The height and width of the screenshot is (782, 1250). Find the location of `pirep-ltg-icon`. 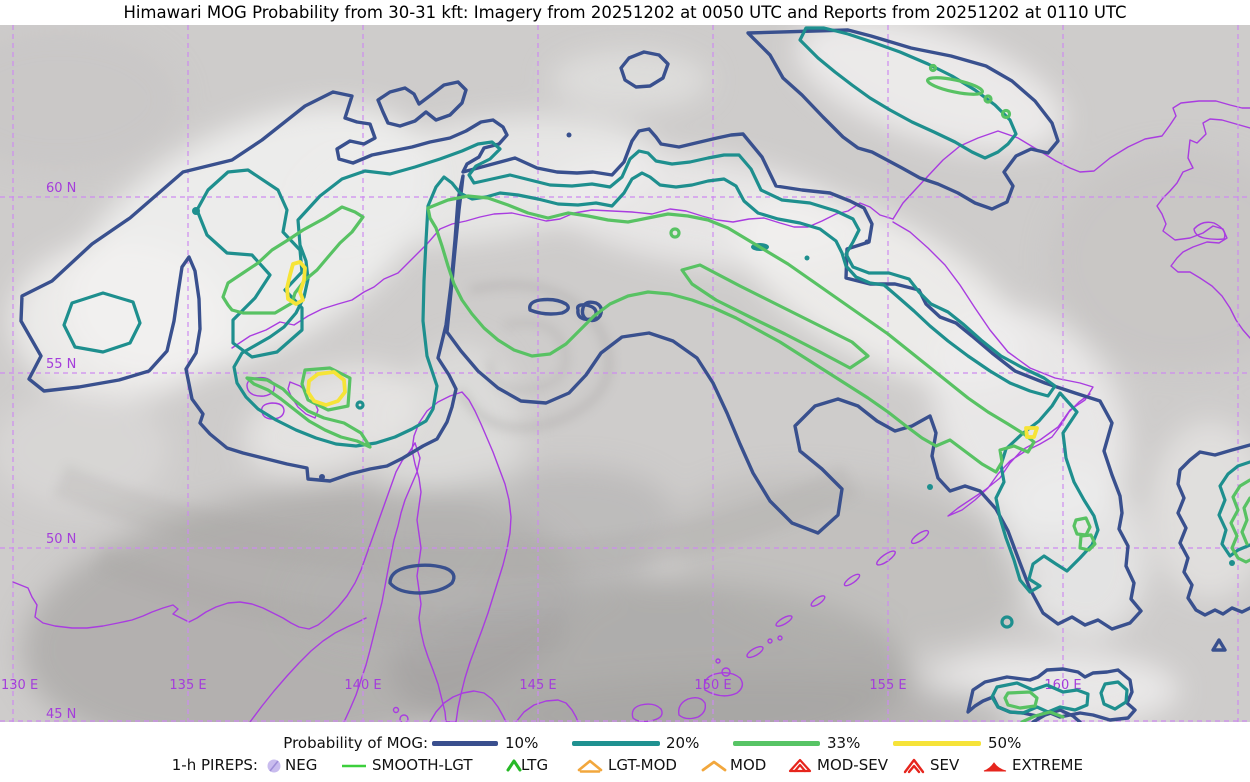

pirep-ltg-icon is located at coordinates (514, 765).